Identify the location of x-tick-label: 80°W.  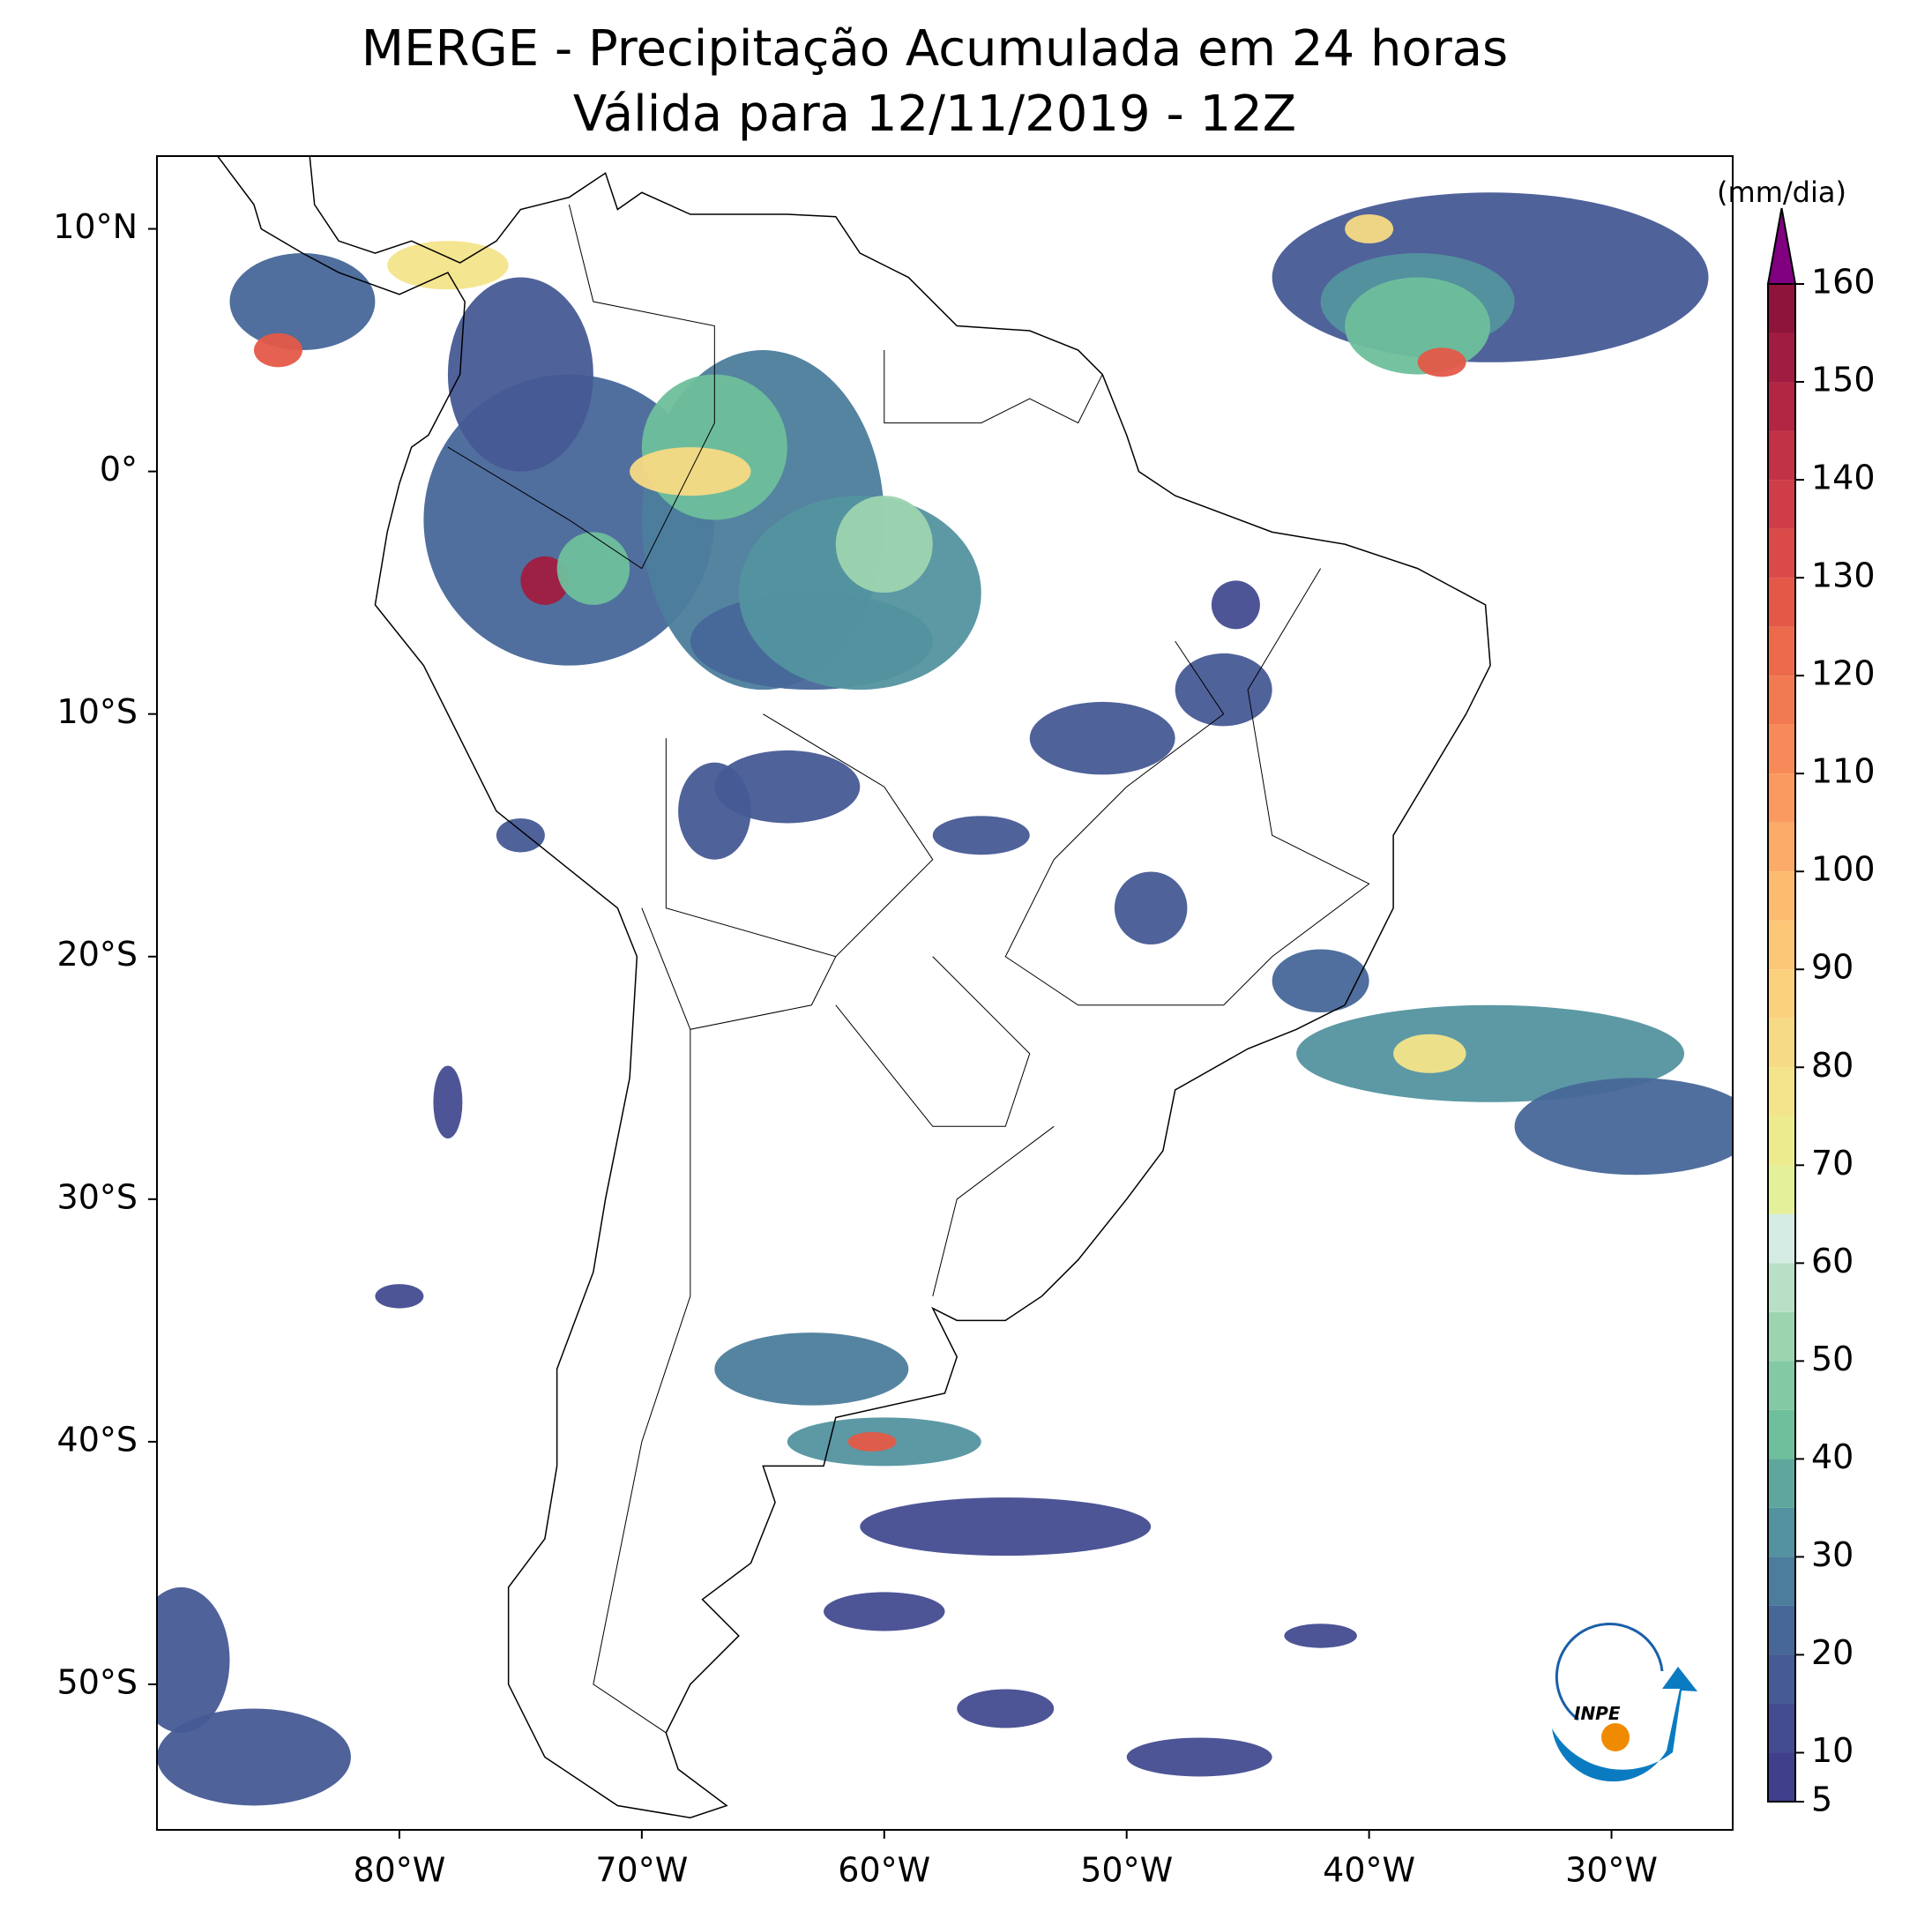
(399, 1871).